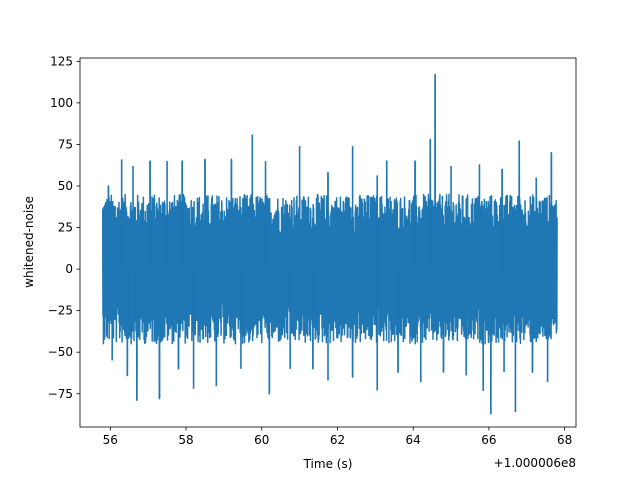 This screenshot has height=480, width=640. I want to click on x-axis: 56 58 60 62 64 66 68, so click(337, 437).